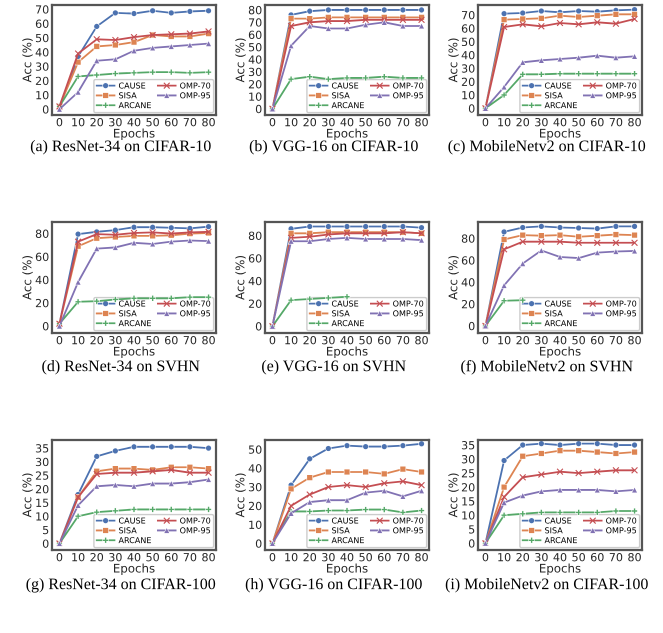 Image resolution: width=663 pixels, height=633 pixels. I want to click on y-tick-label: 30, so click(42, 66).